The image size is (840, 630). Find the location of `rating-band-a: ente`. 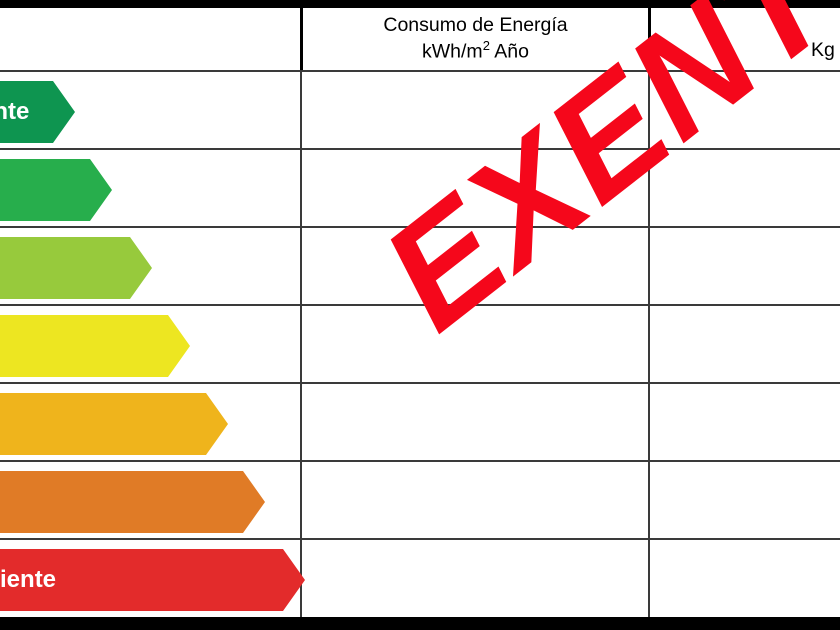

rating-band-a: ente is located at coordinates (37, 112).